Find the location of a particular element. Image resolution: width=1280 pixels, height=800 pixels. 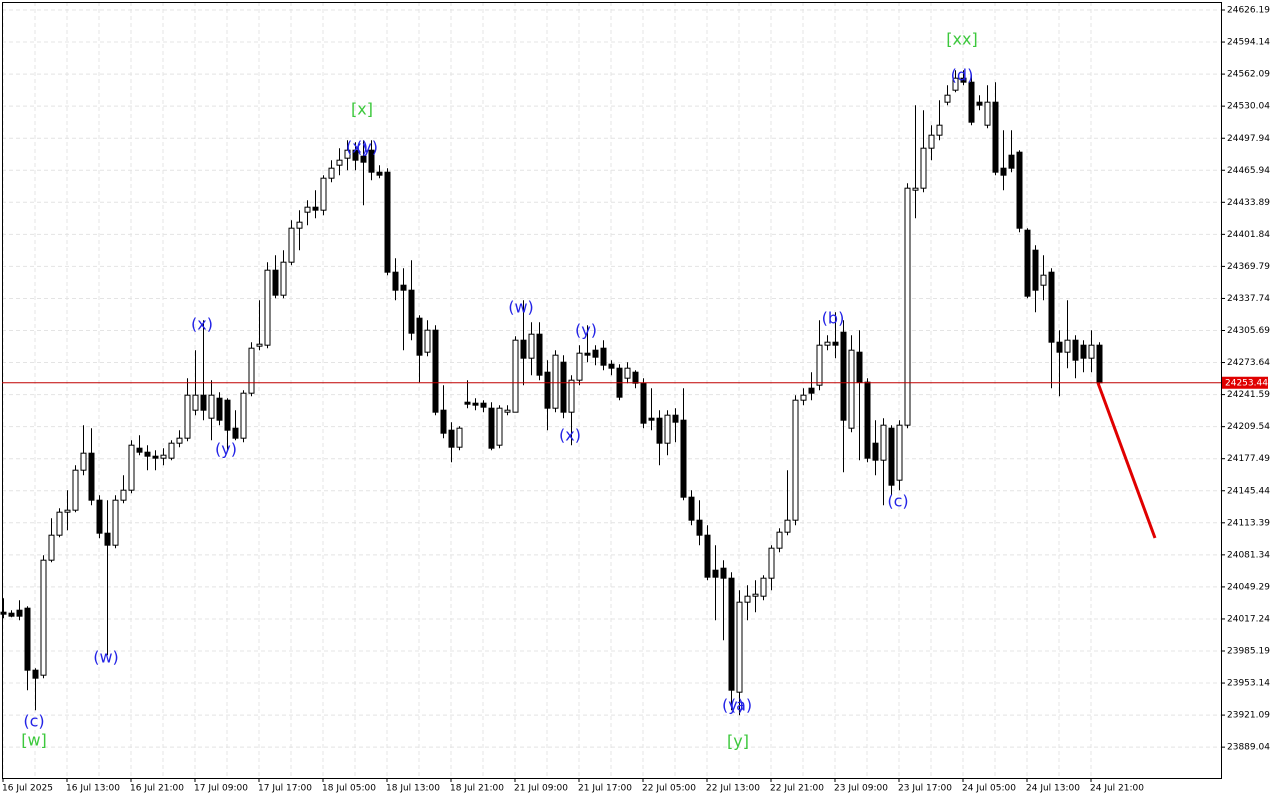

y-tick-label: 24497.94 is located at coordinates (1248, 139).